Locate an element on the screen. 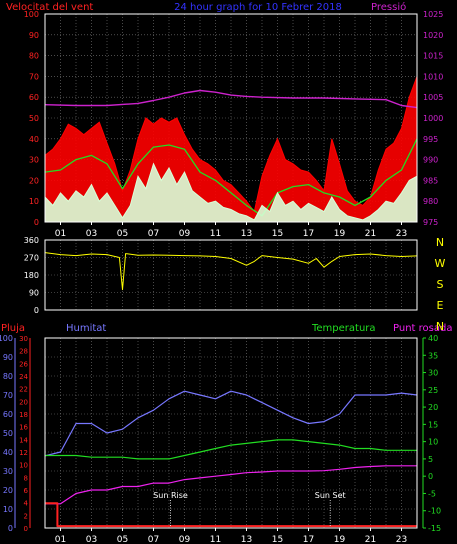  wind-time-tick-label: 15 is located at coordinates (277, 234).